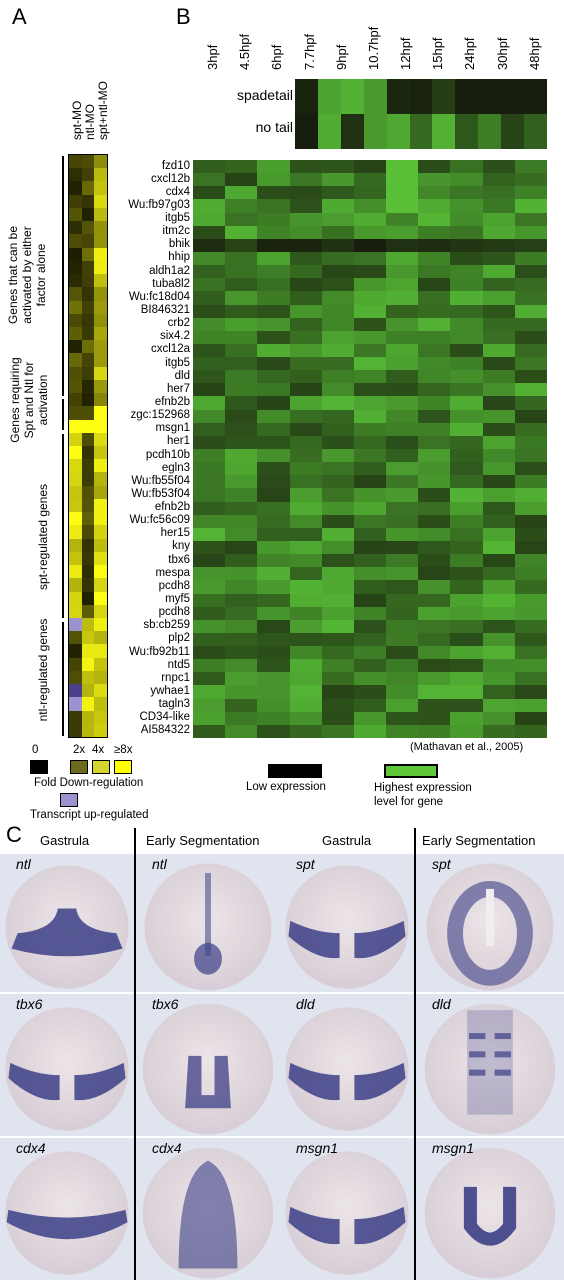  Describe the element at coordinates (174, 585) in the screenshot. I see `gene-label: pcdh8` at that location.